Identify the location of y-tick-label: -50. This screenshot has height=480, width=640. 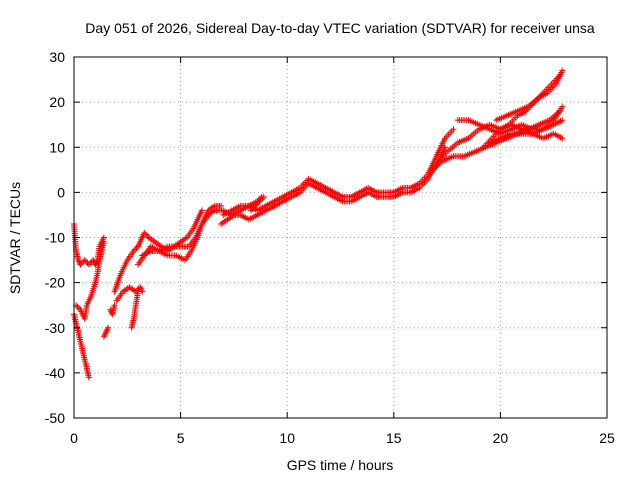
(55, 418).